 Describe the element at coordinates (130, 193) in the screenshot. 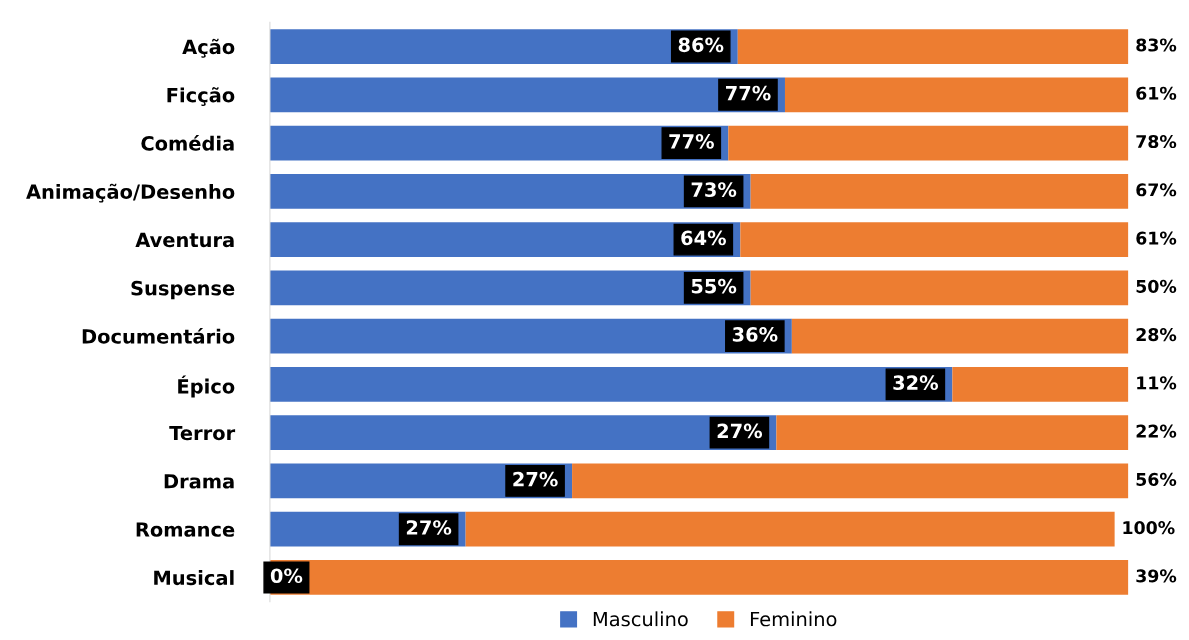

I see `y-tick-label: Animação/Desenho` at that location.